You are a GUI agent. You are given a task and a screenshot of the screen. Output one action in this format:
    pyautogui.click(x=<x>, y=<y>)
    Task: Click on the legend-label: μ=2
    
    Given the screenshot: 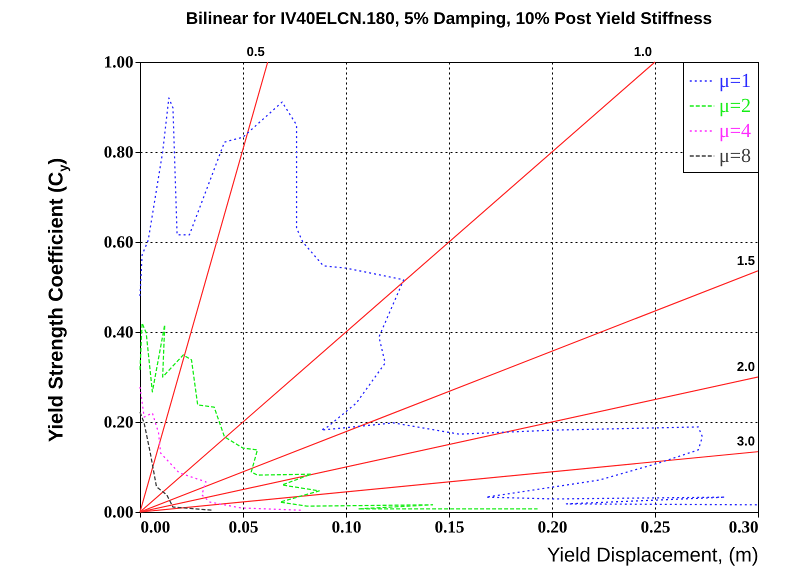 What is the action you would take?
    pyautogui.click(x=735, y=106)
    